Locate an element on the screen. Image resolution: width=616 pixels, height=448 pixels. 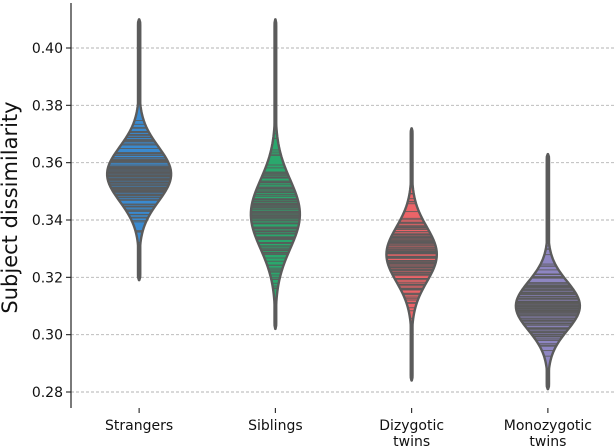
y-tick-label: 0.36 is located at coordinates (47, 164).